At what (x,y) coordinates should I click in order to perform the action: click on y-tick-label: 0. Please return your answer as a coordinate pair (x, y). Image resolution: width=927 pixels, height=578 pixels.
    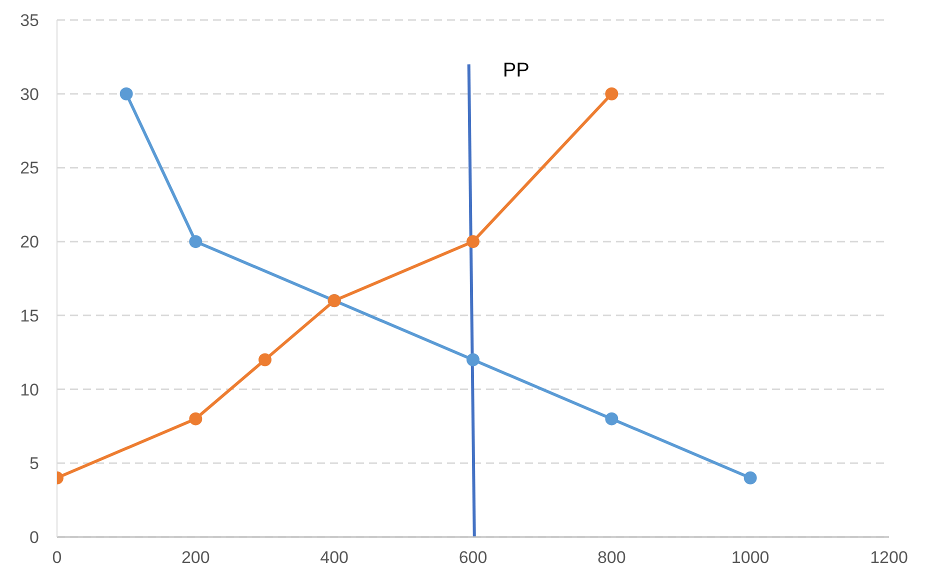
    Looking at the image, I should click on (34, 538).